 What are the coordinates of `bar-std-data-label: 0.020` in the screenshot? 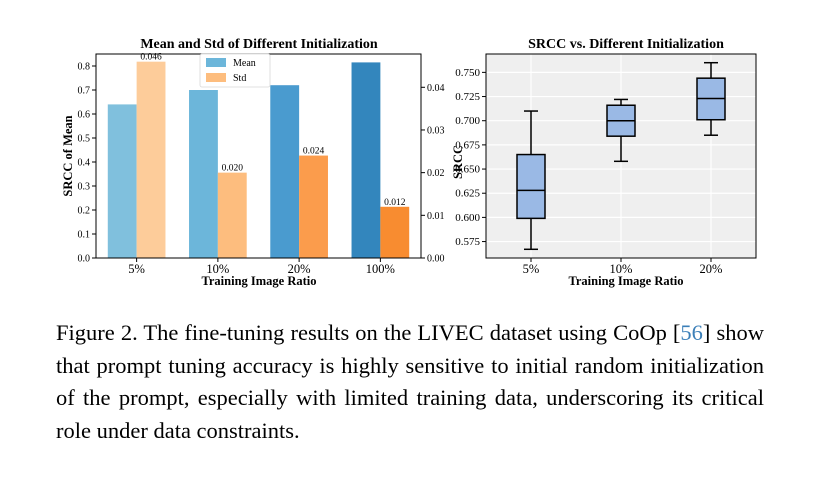 It's located at (233, 169).